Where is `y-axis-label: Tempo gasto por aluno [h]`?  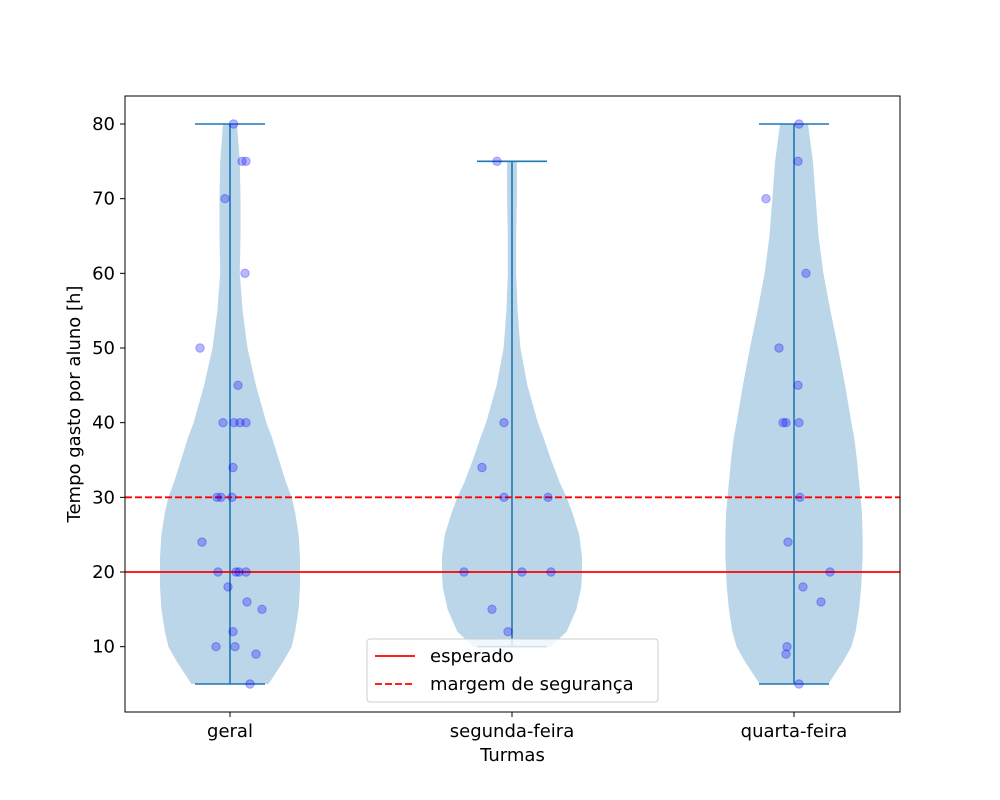 y-axis-label: Tempo gasto por aluno [h] is located at coordinates (74, 405).